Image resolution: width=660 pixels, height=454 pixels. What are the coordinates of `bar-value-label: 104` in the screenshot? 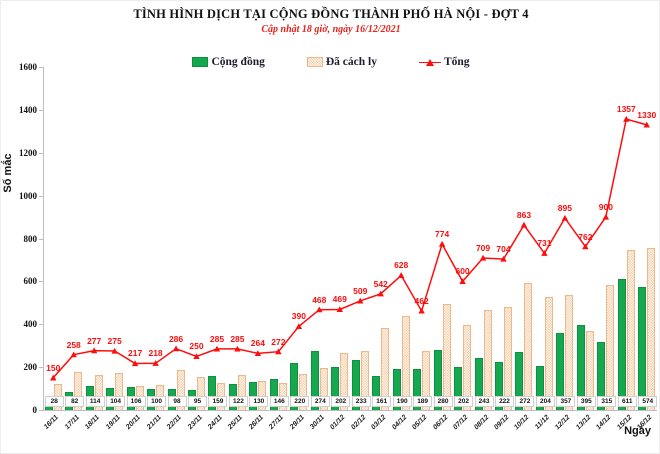 It's located at (116, 401).